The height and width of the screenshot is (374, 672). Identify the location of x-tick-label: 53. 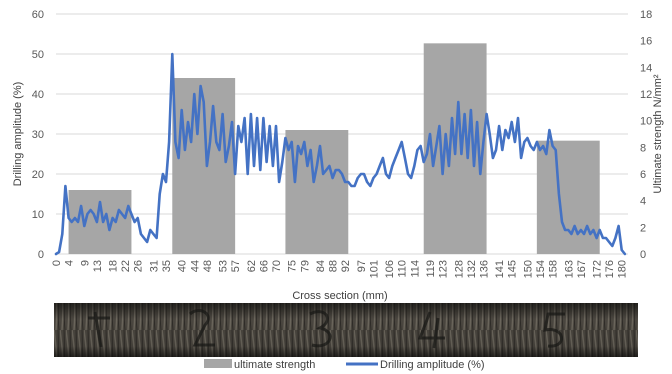
(224, 266).